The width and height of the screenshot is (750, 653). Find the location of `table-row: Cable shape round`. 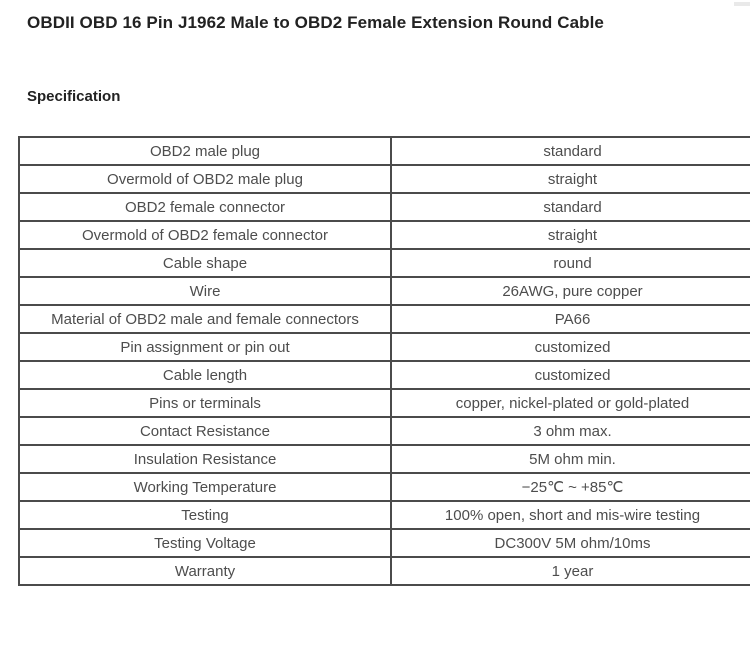

table-row: Cable shape round is located at coordinates (384, 263).